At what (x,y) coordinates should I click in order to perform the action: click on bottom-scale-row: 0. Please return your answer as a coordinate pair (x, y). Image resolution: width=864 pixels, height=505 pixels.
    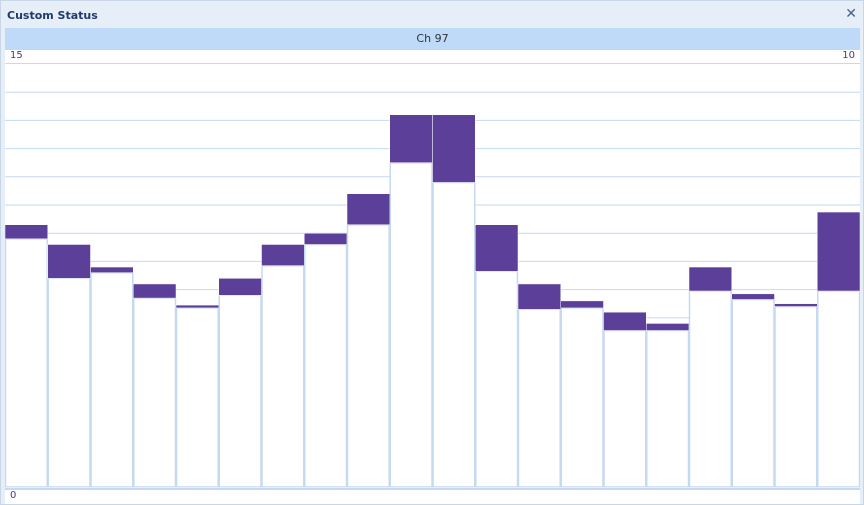
    Looking at the image, I should click on (432, 496).